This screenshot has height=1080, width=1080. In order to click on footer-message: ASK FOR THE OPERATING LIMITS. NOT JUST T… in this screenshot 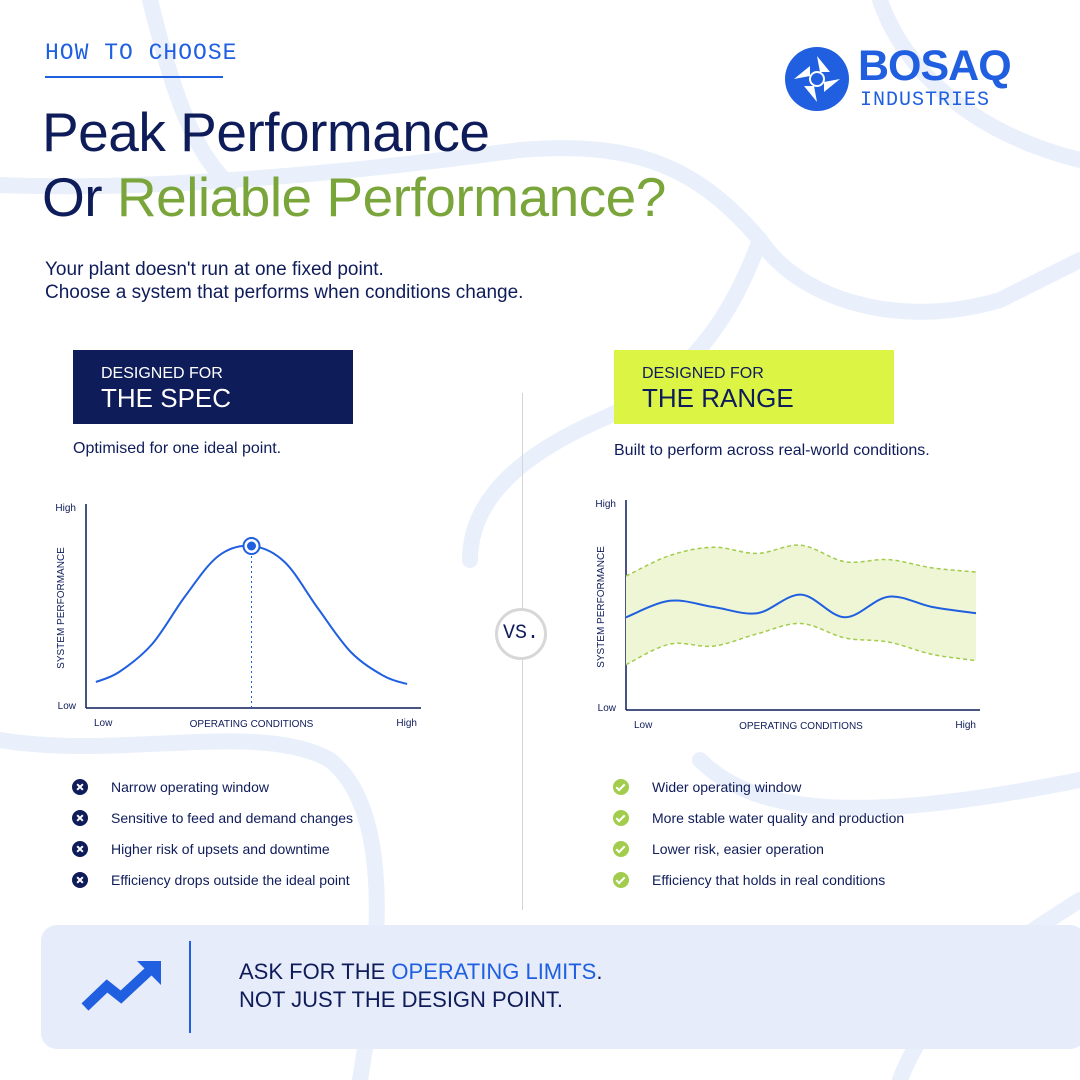, I will do `click(420, 986)`.